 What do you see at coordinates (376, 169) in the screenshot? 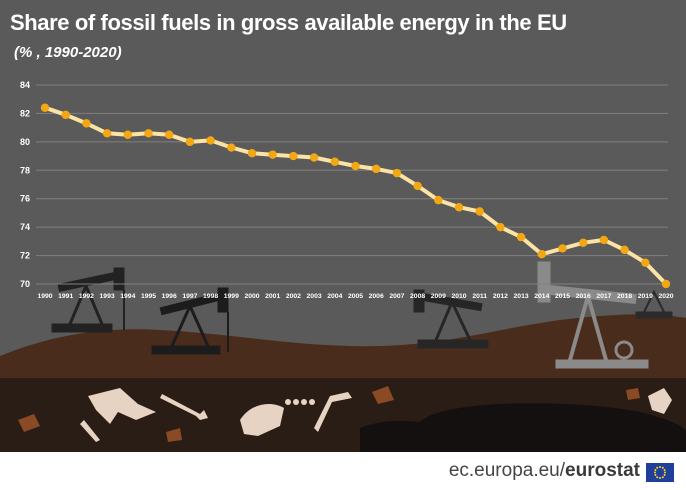
I see `data-point-2006` at bounding box center [376, 169].